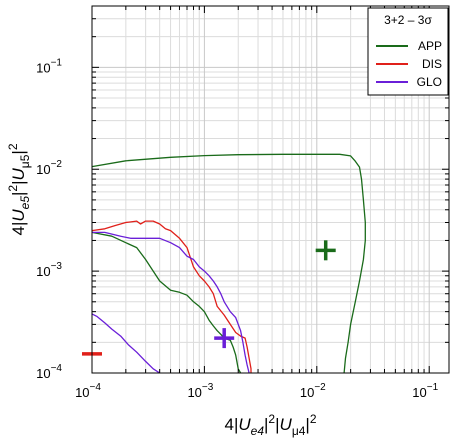  I want to click on x-tick-labels: 10⁻⁴ 10⁻³ 10⁻² 10⁻¹, so click(257, 391).